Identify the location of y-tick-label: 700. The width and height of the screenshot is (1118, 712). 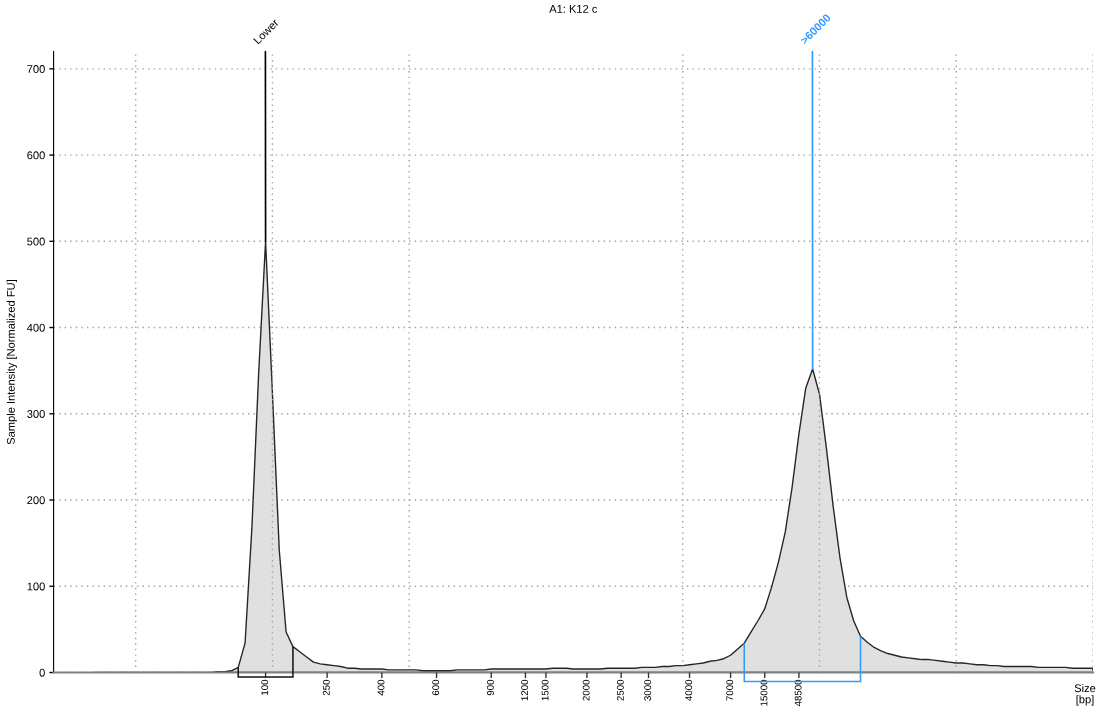
(36, 69).